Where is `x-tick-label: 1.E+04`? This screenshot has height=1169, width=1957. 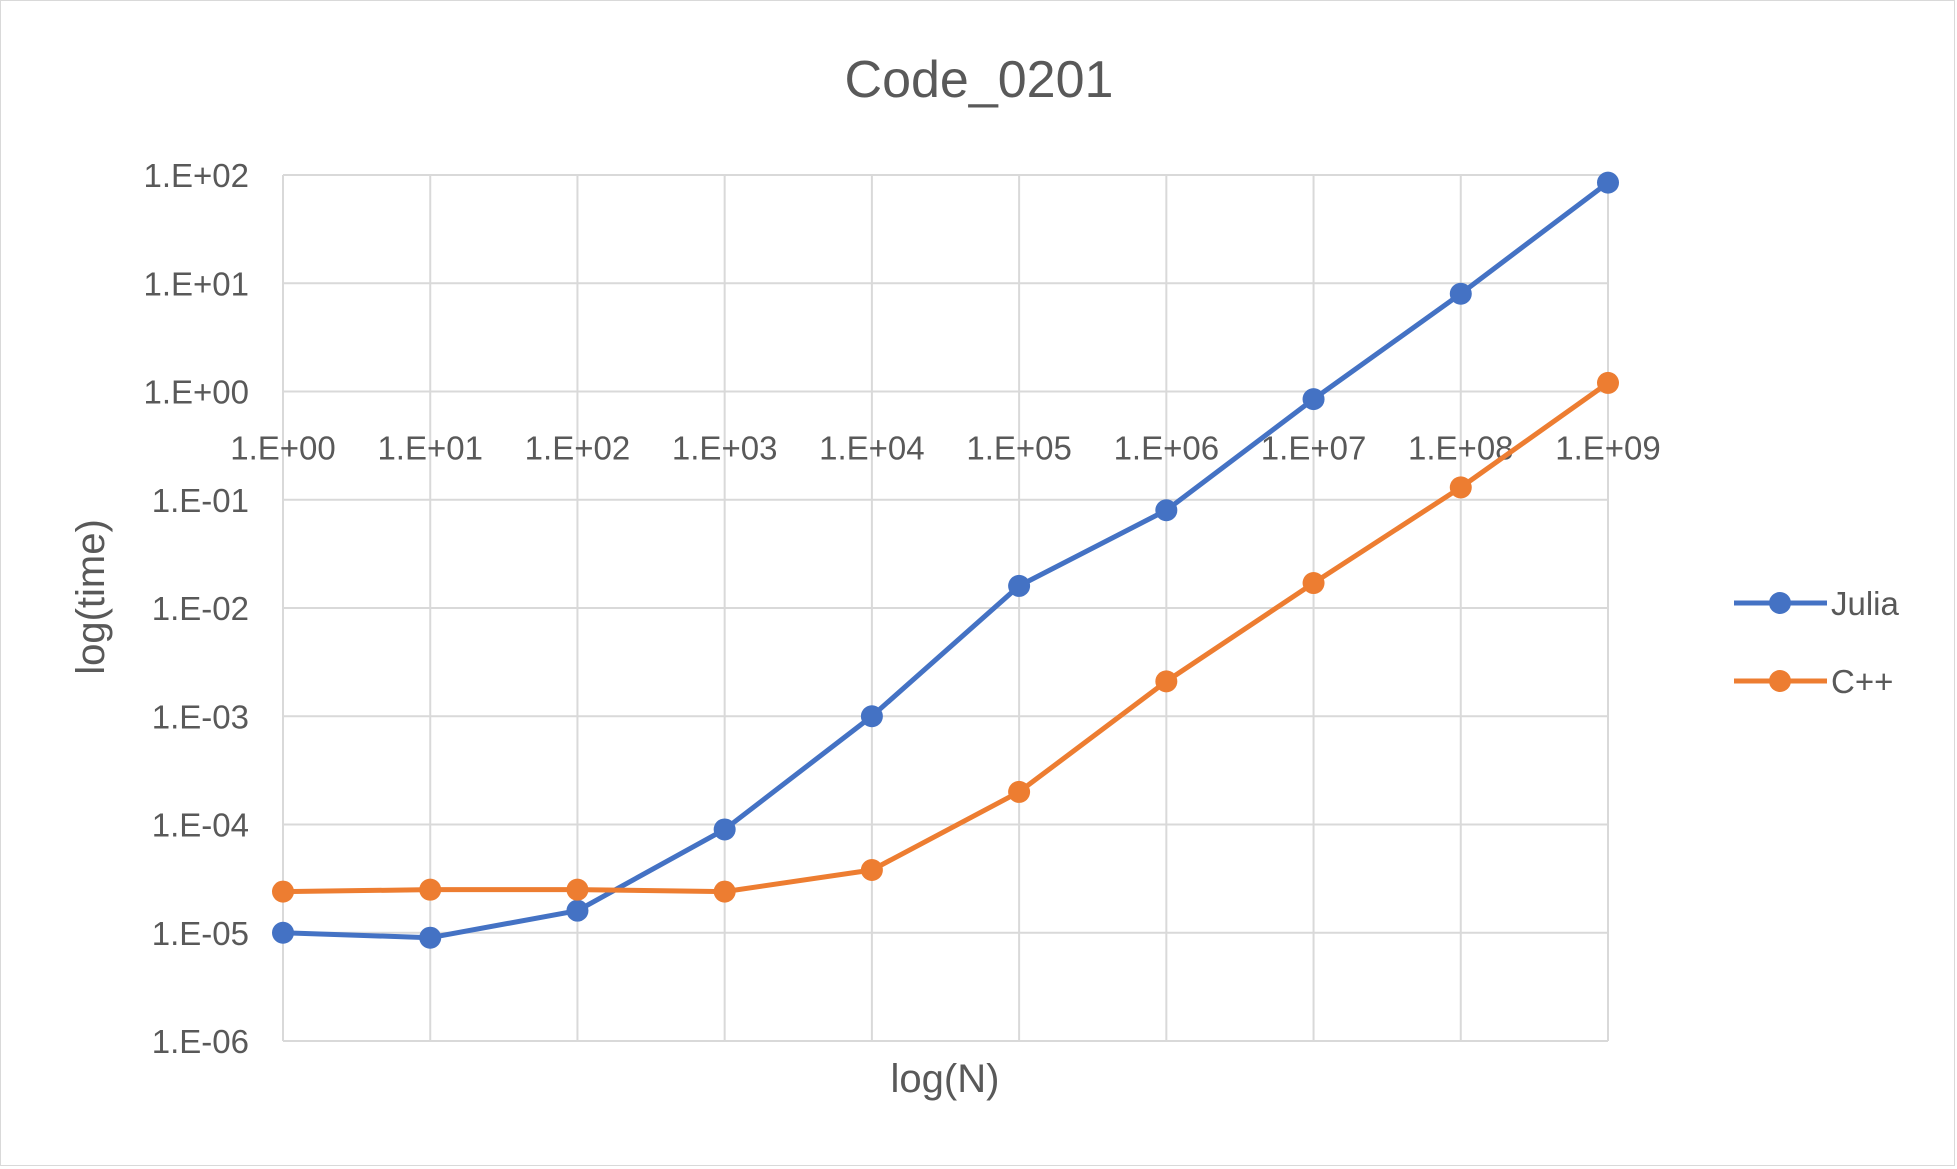 x-tick-label: 1.E+04 is located at coordinates (872, 448).